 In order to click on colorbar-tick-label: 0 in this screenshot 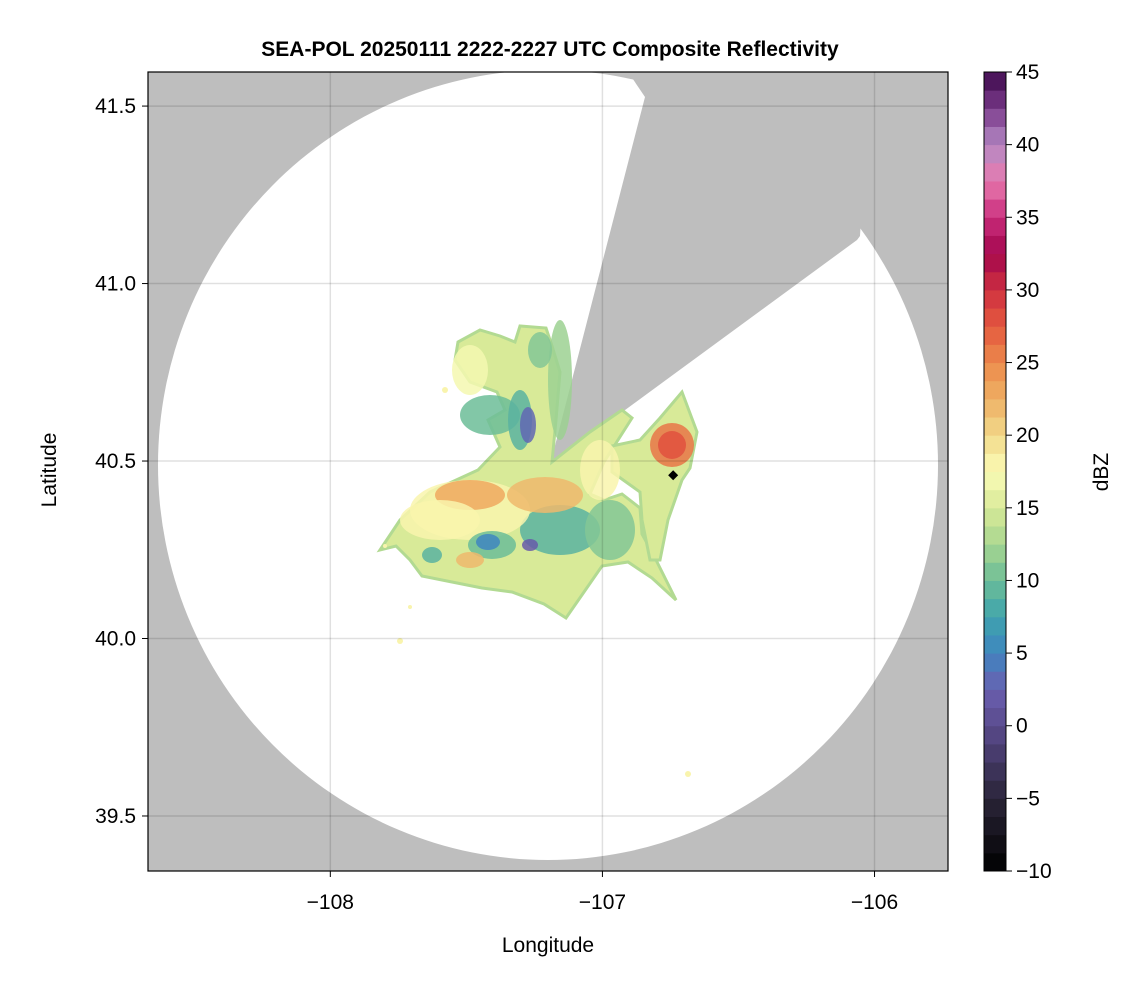, I will do `click(1022, 726)`.